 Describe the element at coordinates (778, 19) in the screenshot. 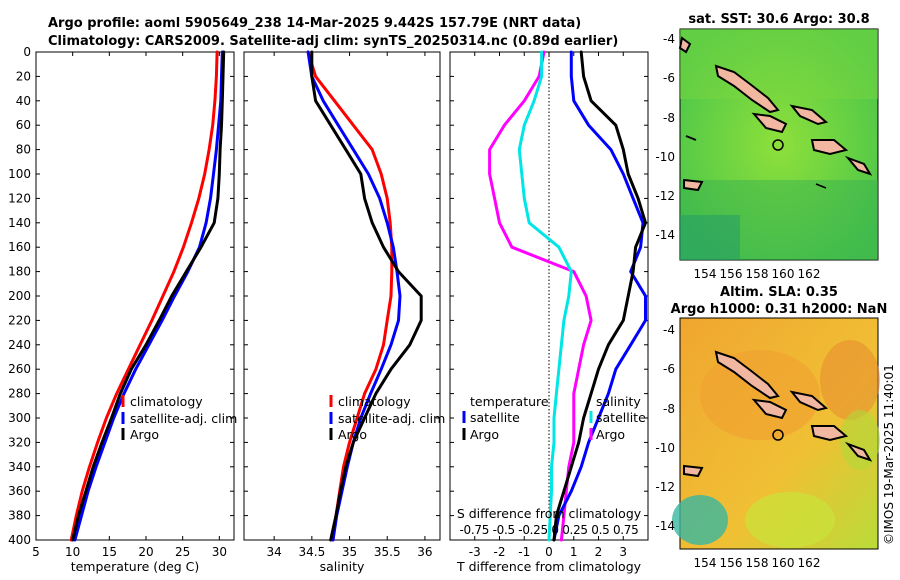

I see `sst-map-title: sat. SST: 30.6 Argo: 30.8` at that location.